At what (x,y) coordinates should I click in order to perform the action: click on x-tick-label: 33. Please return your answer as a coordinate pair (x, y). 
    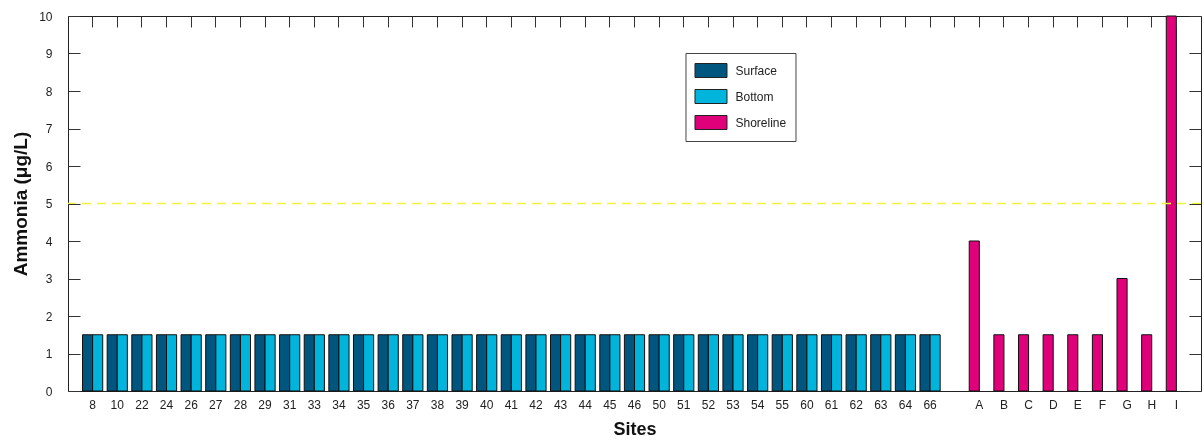
    Looking at the image, I should click on (314, 404).